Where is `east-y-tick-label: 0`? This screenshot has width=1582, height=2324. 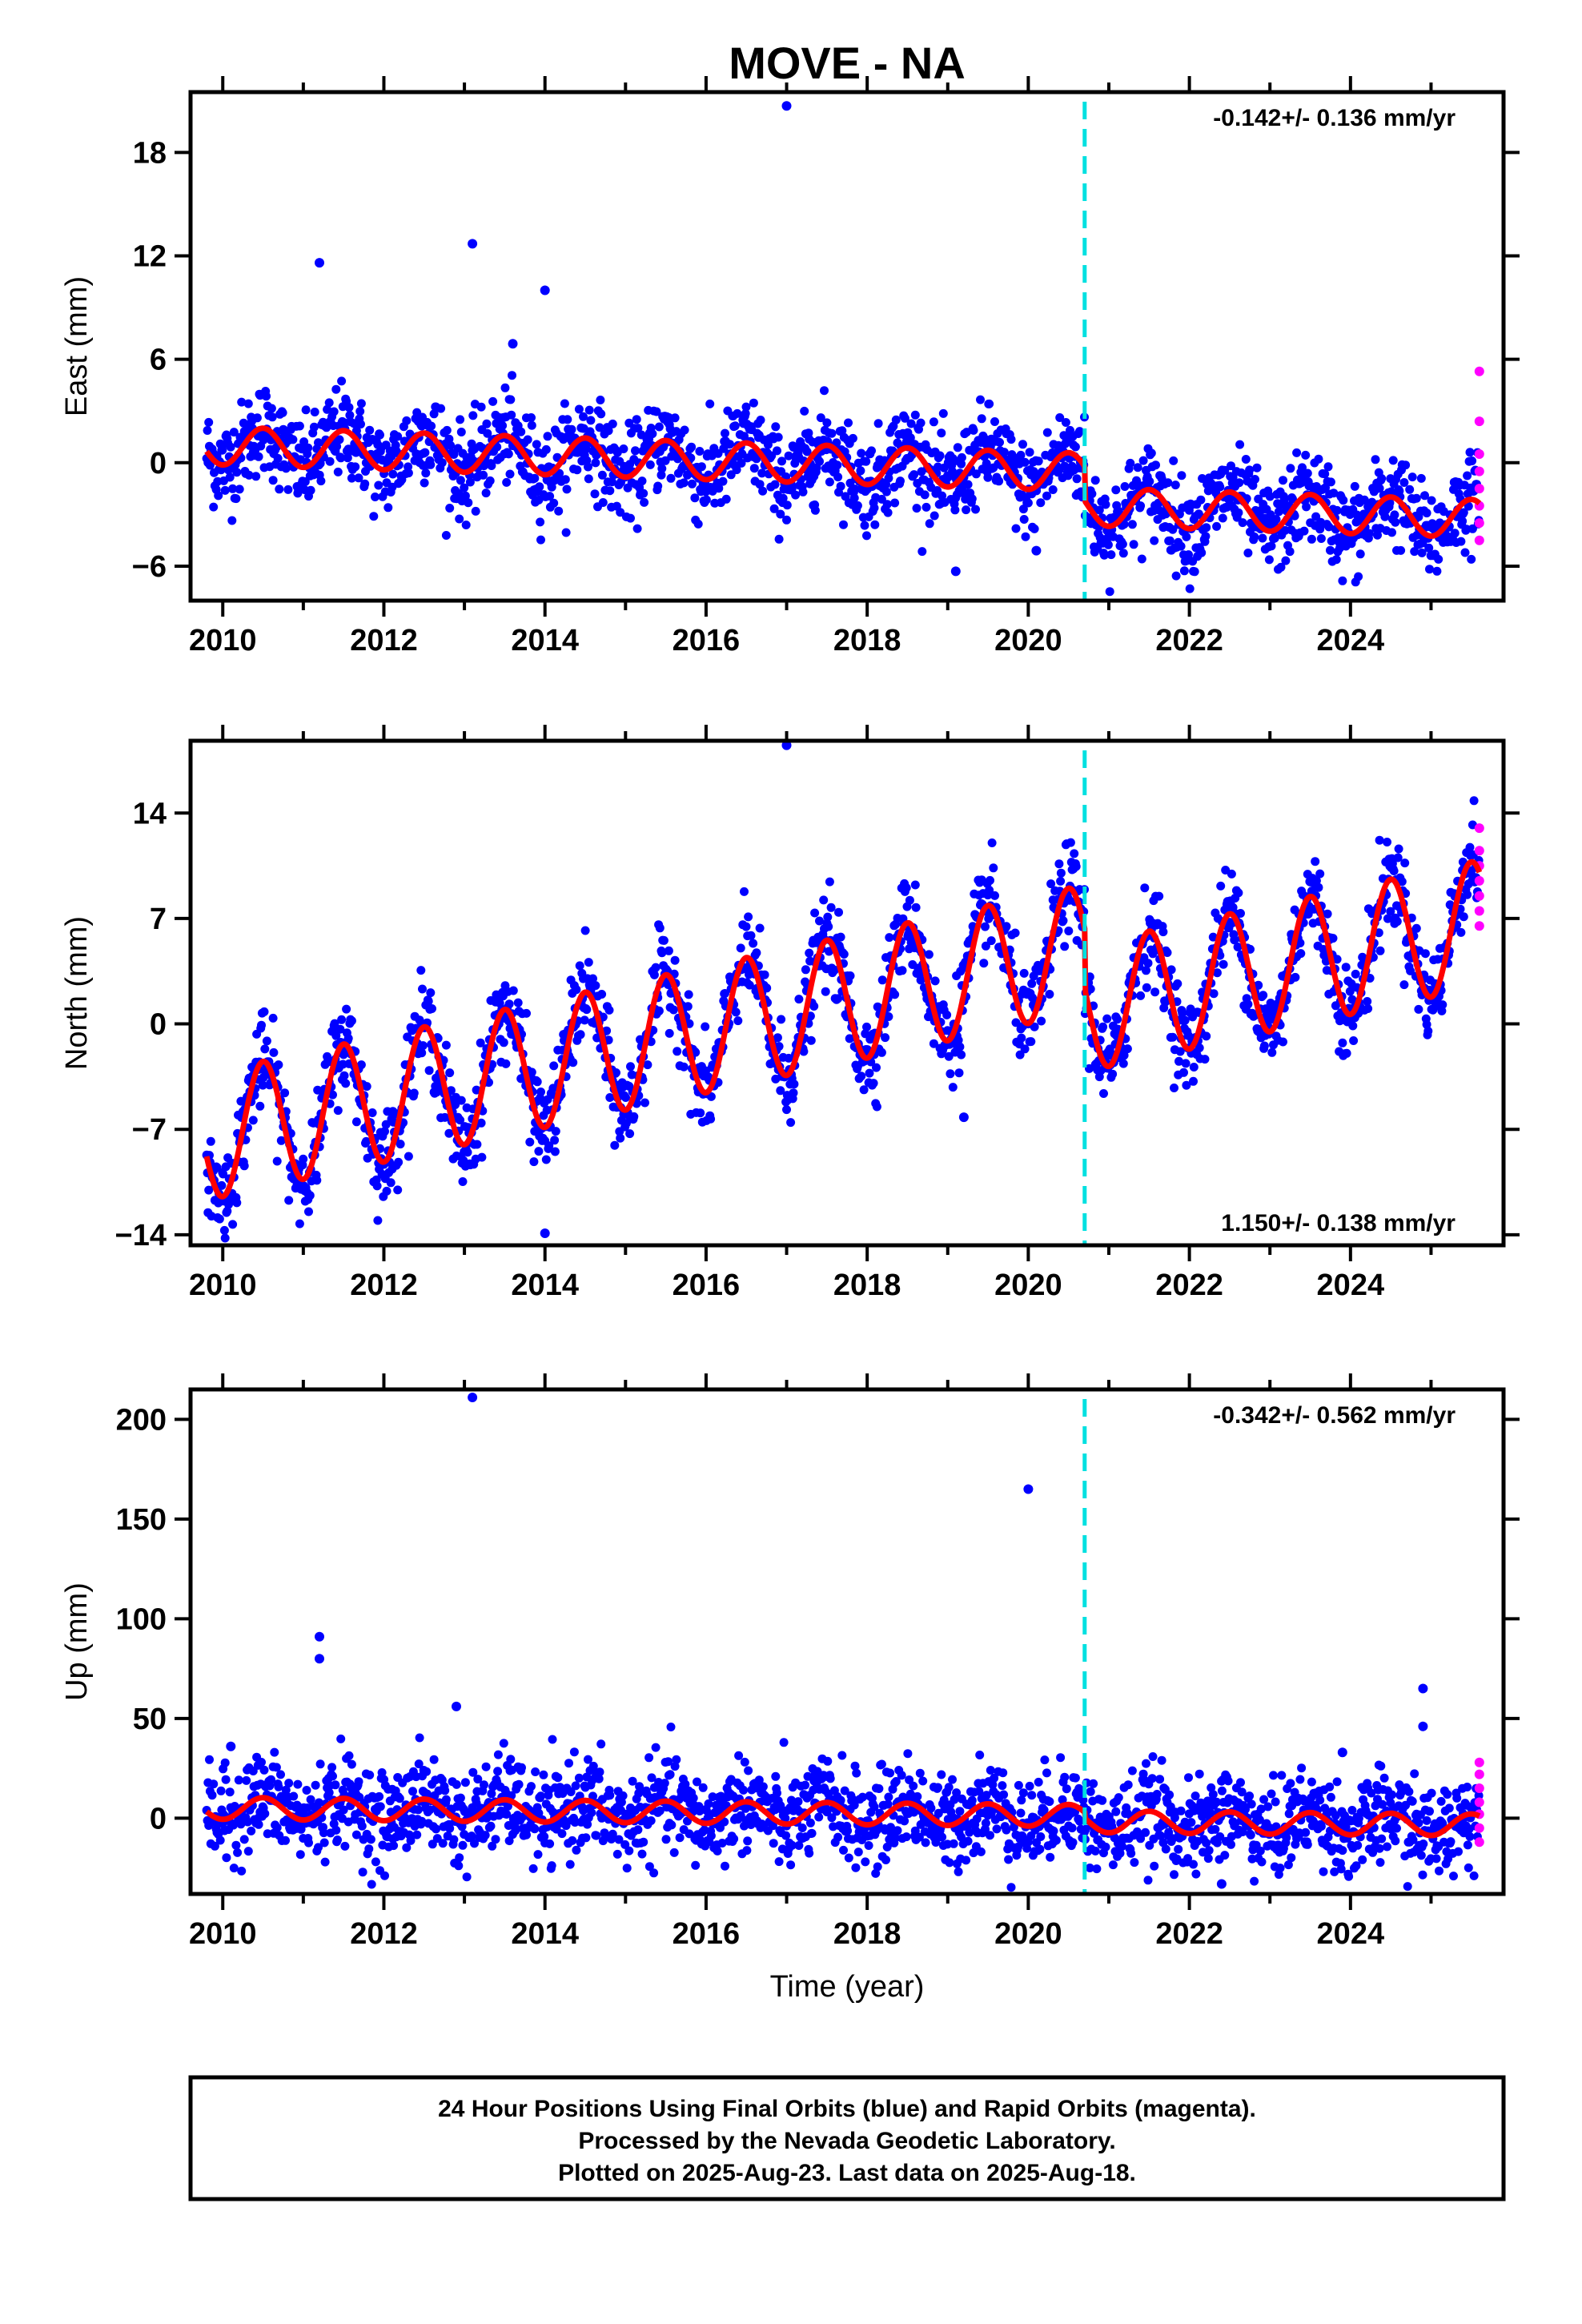 east-y-tick-label: 0 is located at coordinates (158, 464).